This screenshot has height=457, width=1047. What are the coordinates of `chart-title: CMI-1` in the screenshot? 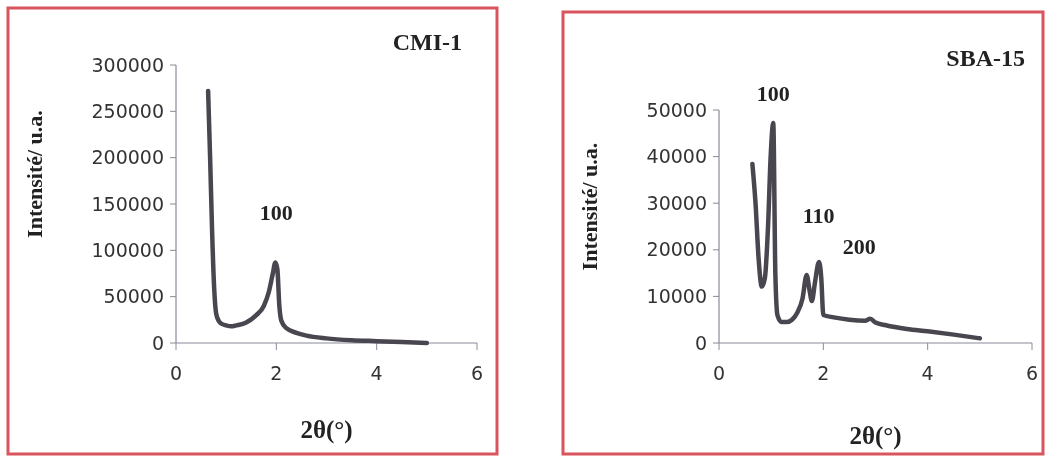 It's located at (427, 42).